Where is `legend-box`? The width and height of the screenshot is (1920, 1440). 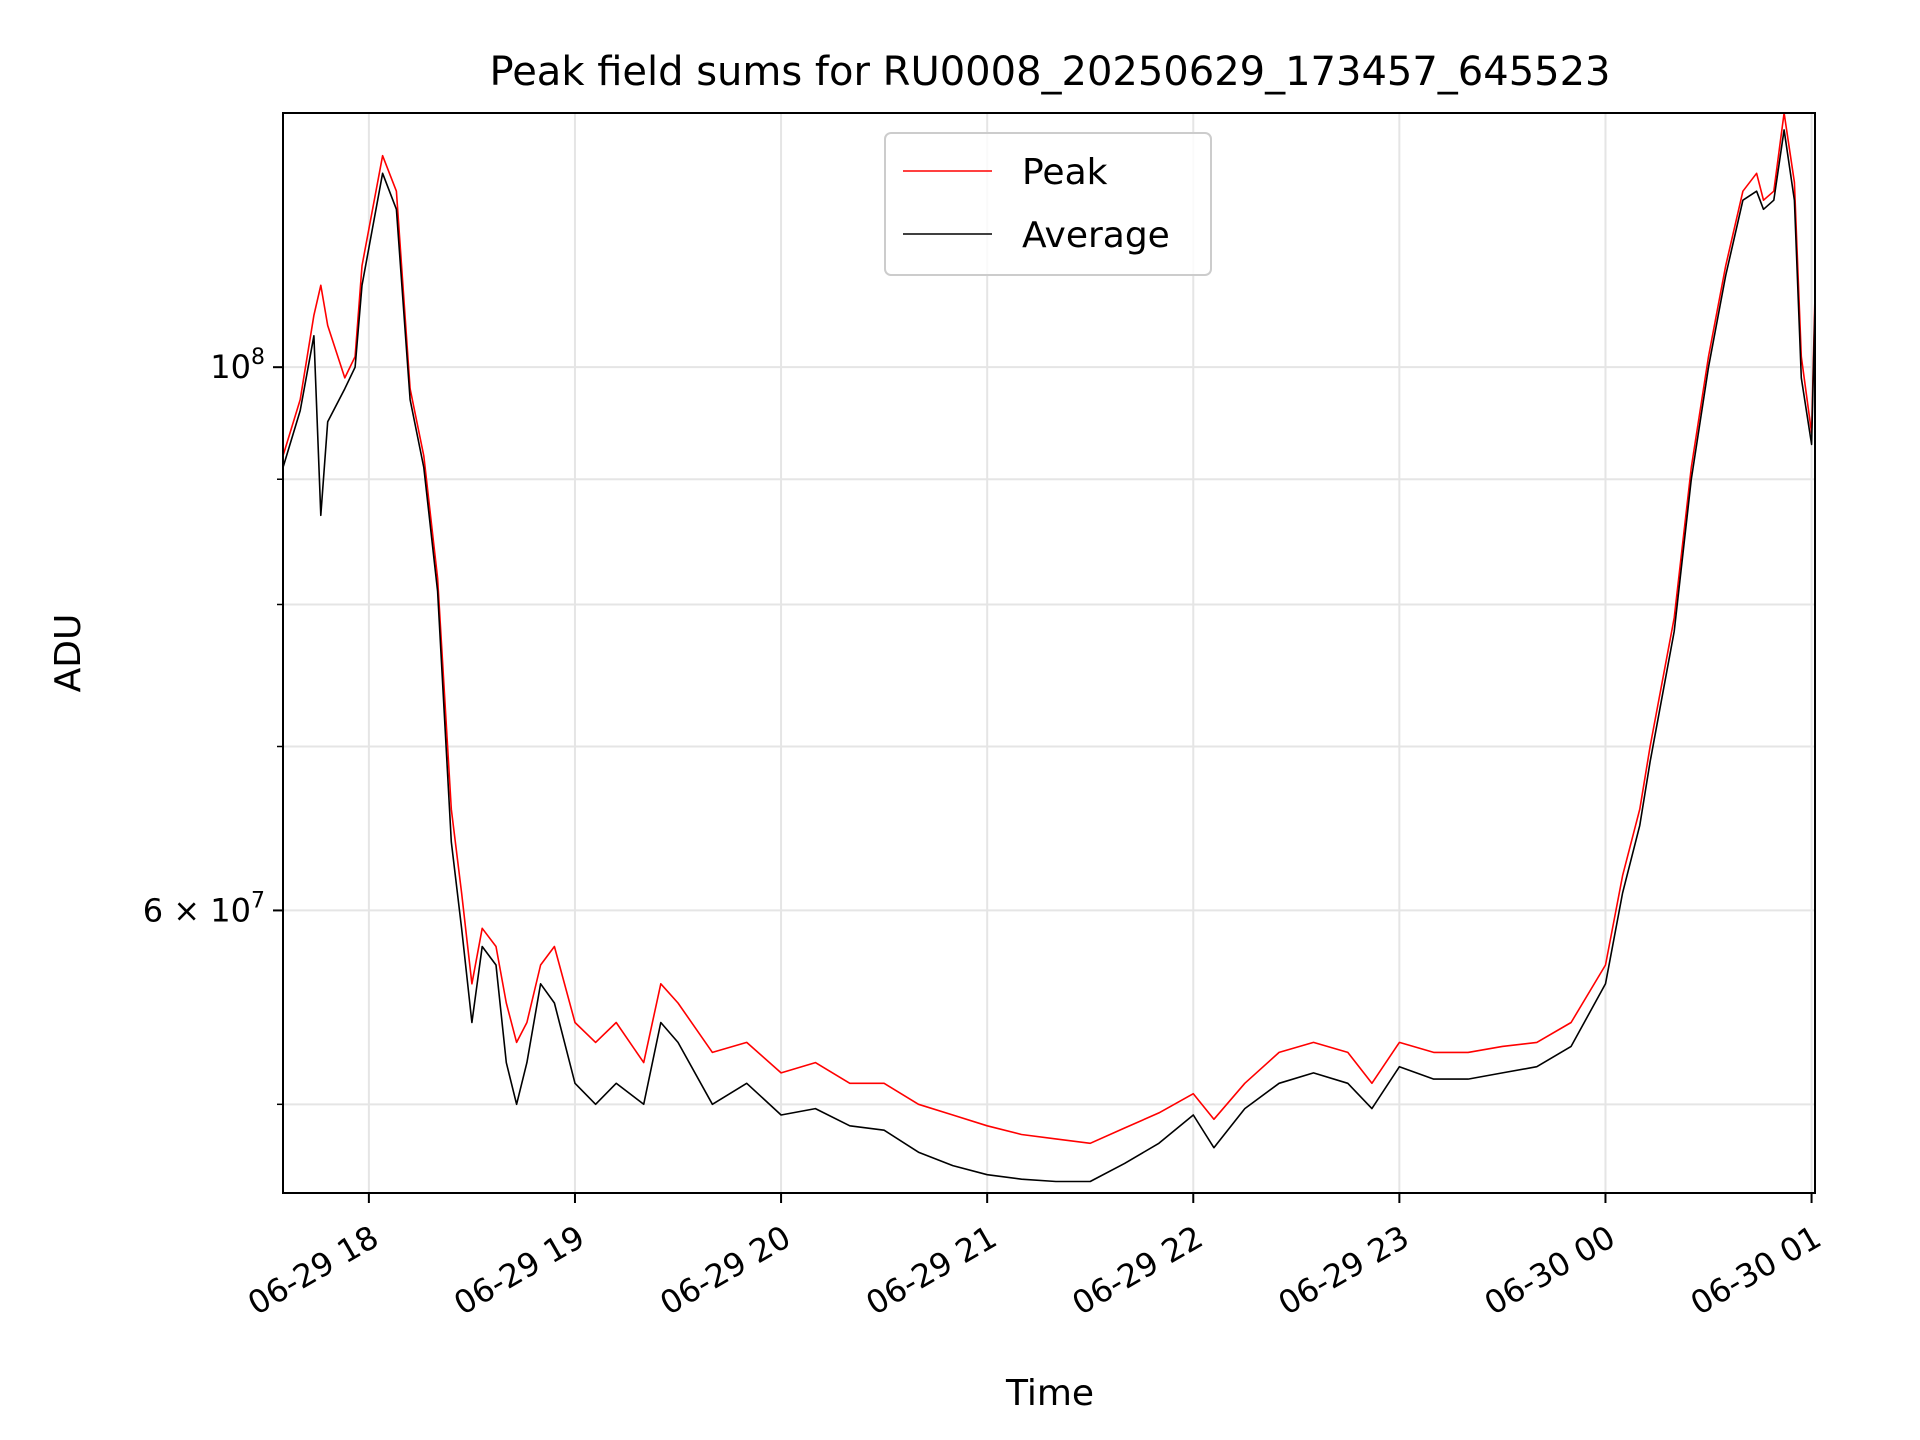
legend-box is located at coordinates (1048, 204).